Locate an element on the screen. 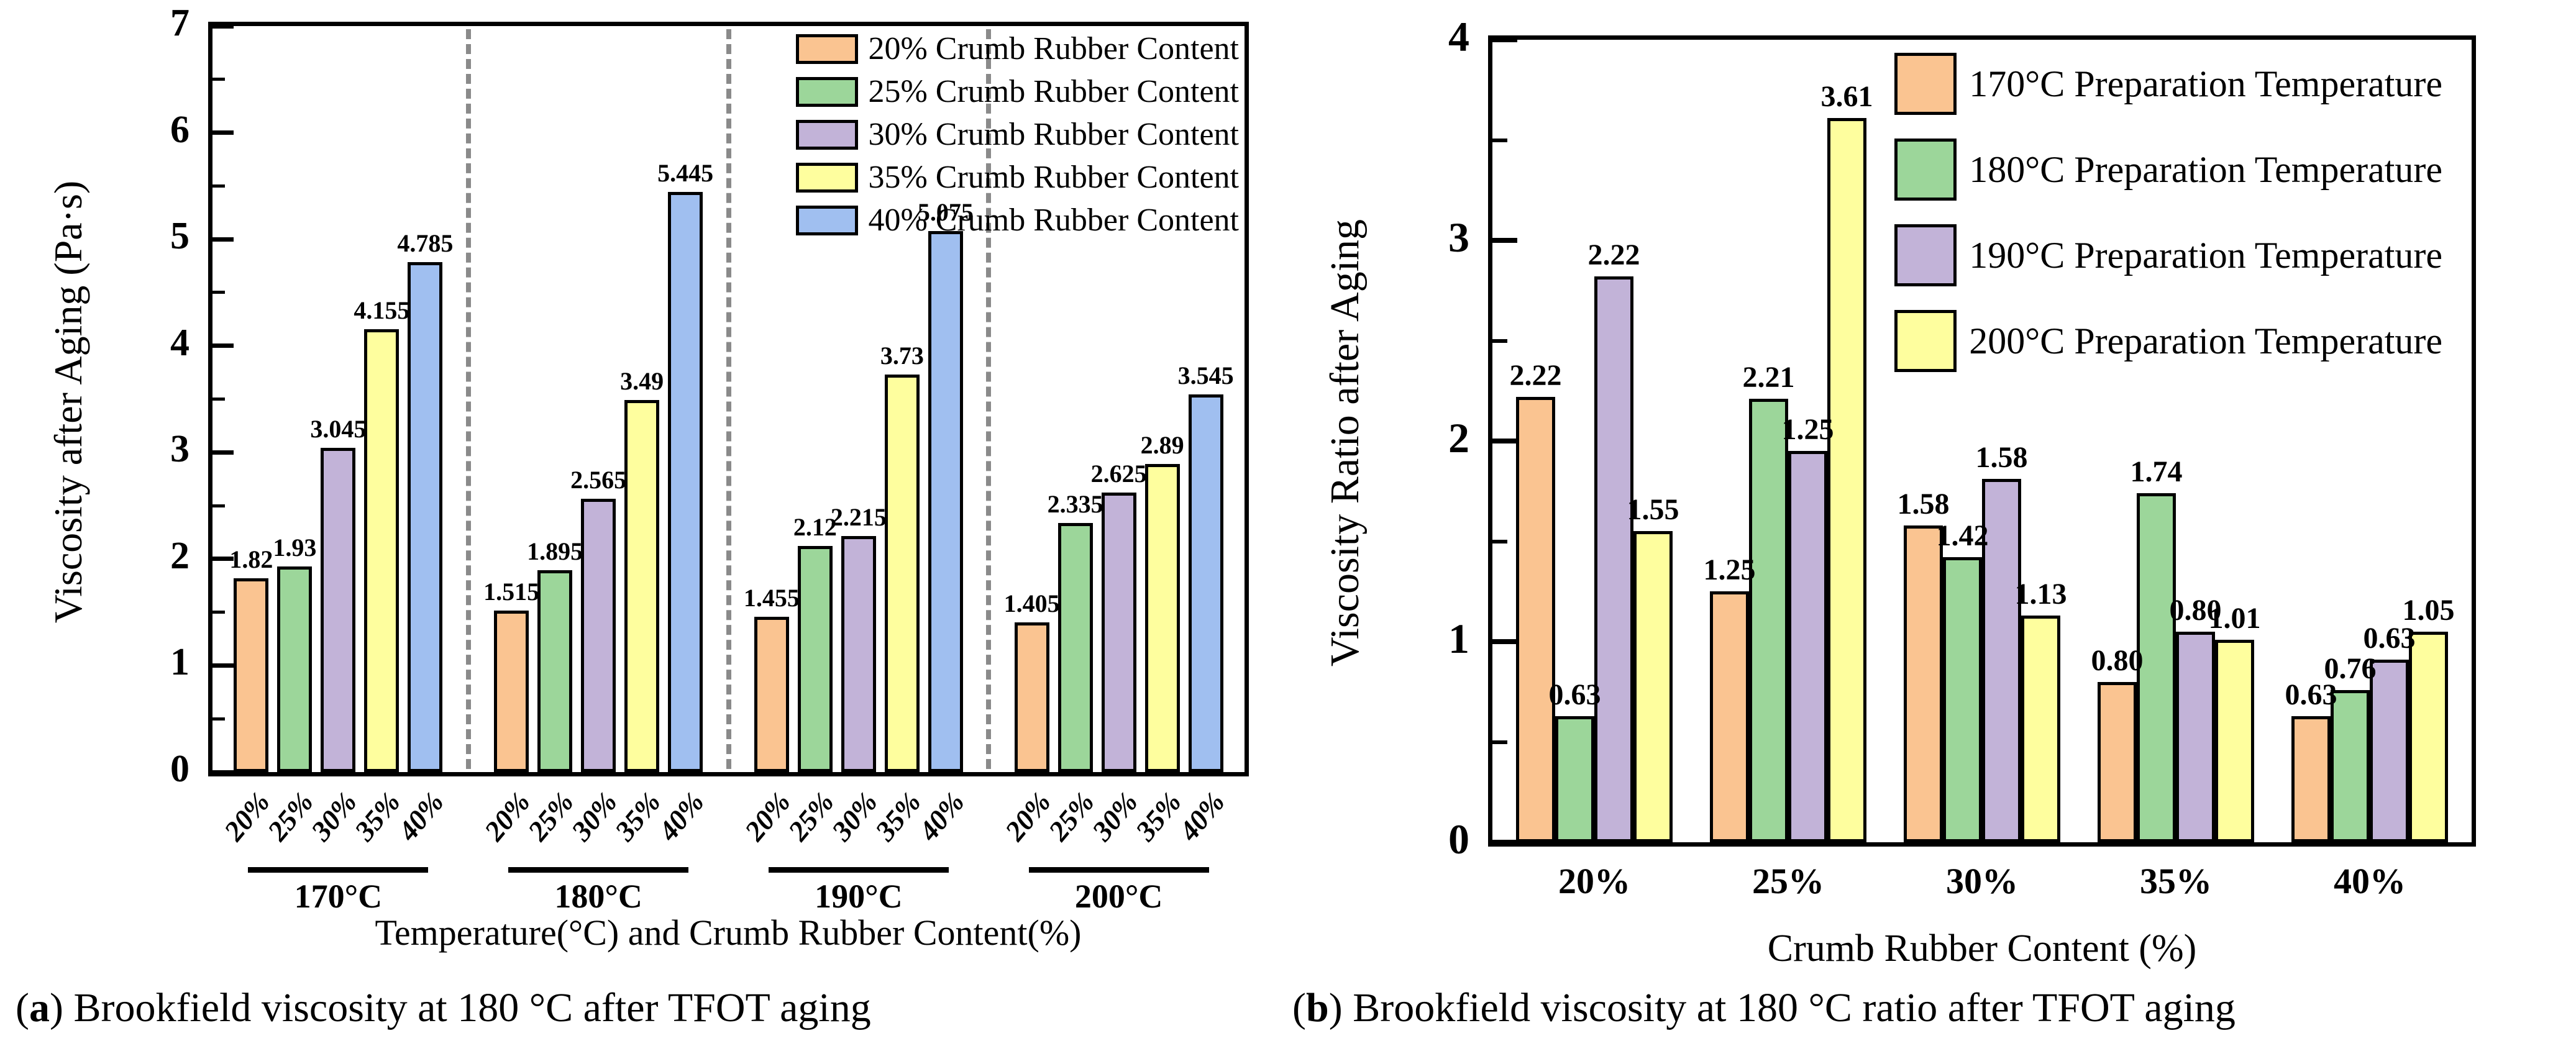 This screenshot has width=2576, height=1064. bar-value-label: 2.12 is located at coordinates (815, 527).